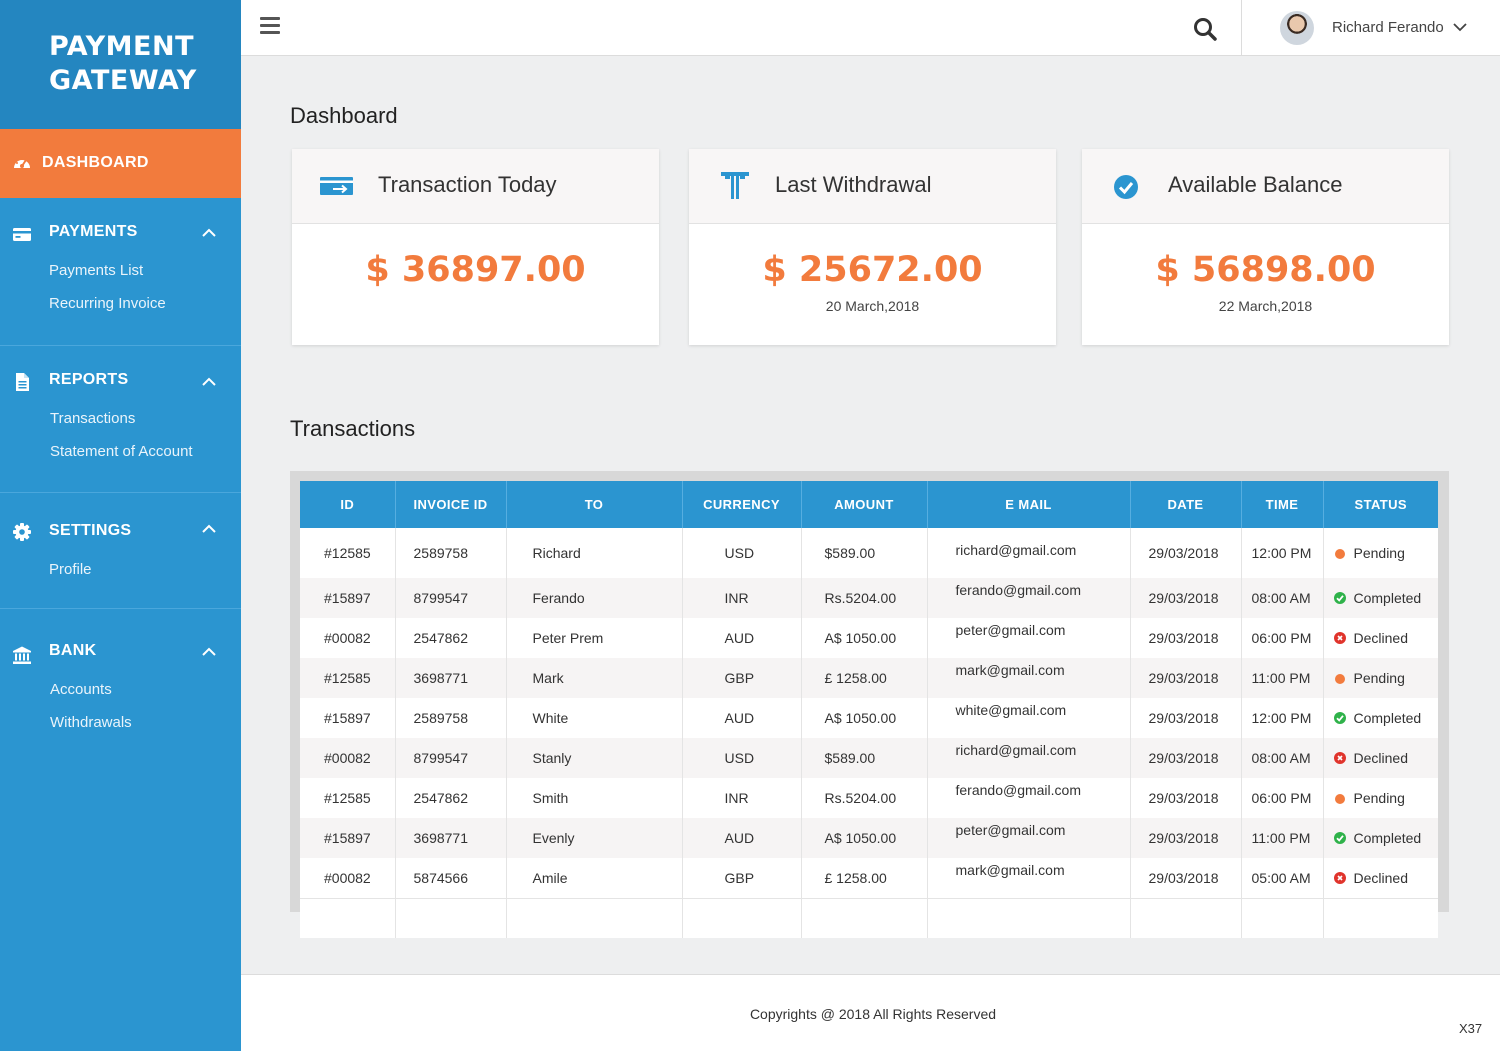 This screenshot has height=1051, width=1500. Describe the element at coordinates (1029, 798) in the screenshot. I see `cell-email: ferando@gmail.com` at that location.